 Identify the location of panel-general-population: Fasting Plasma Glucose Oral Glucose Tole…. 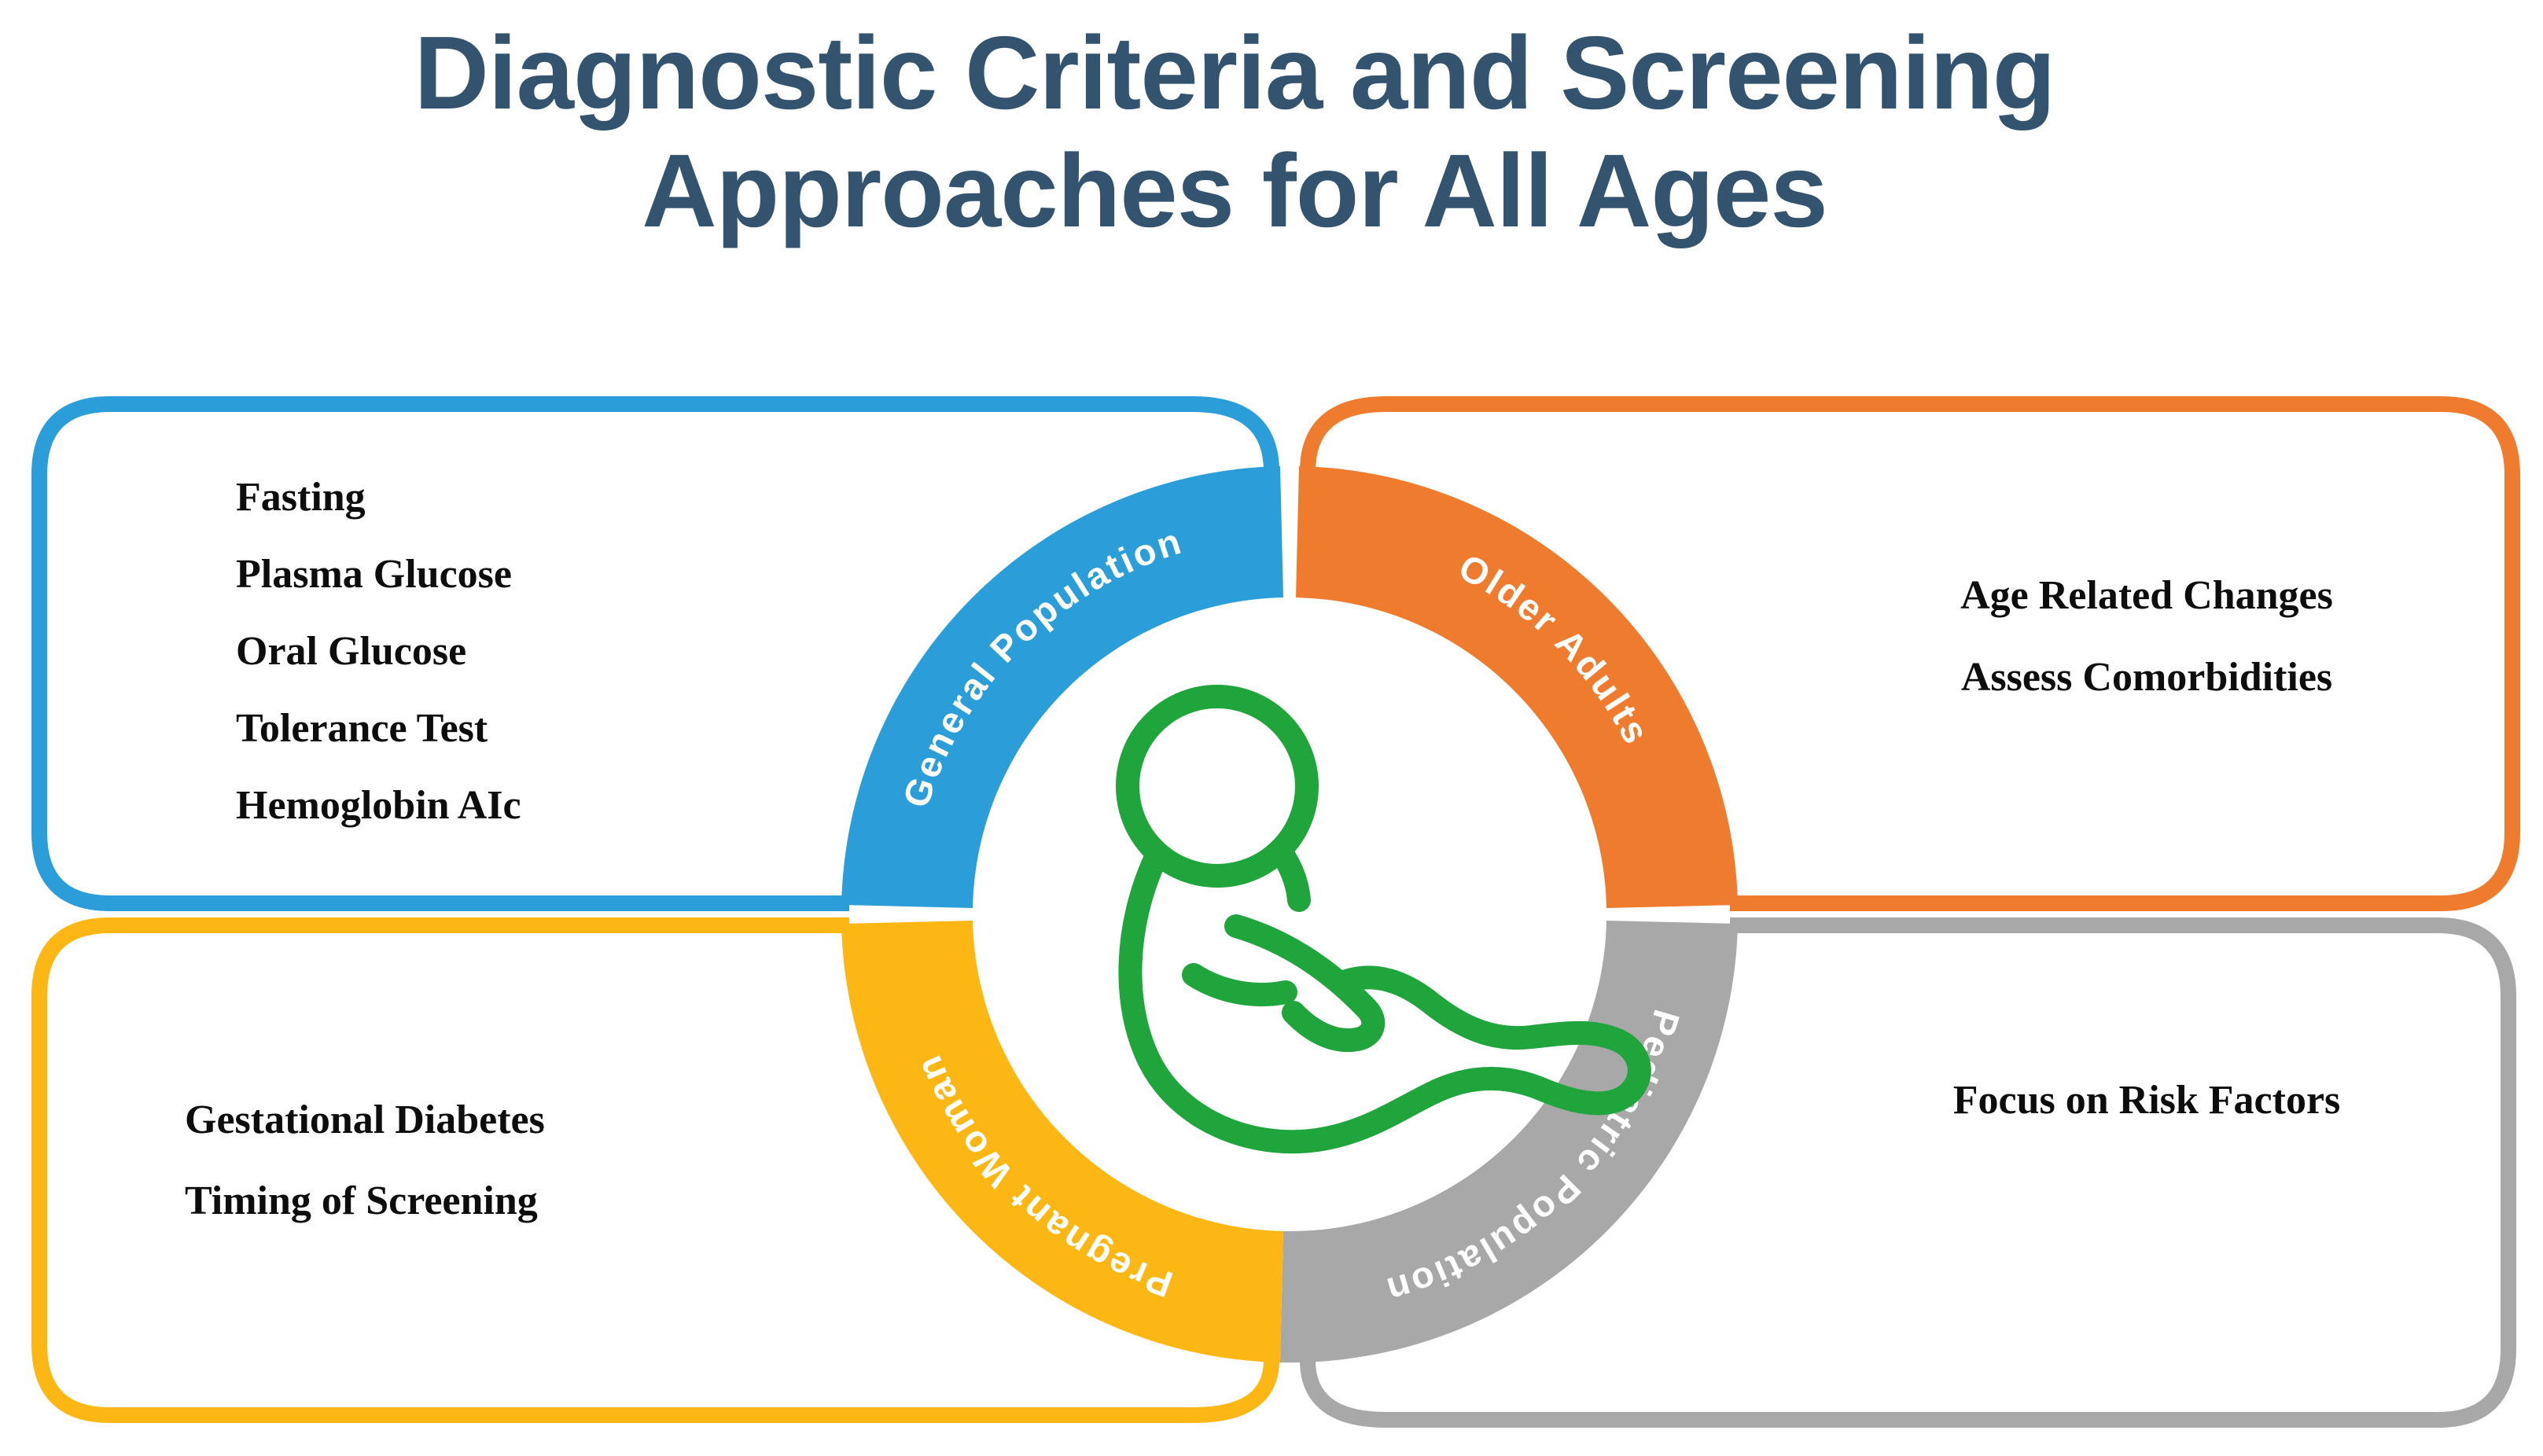
(378, 651).